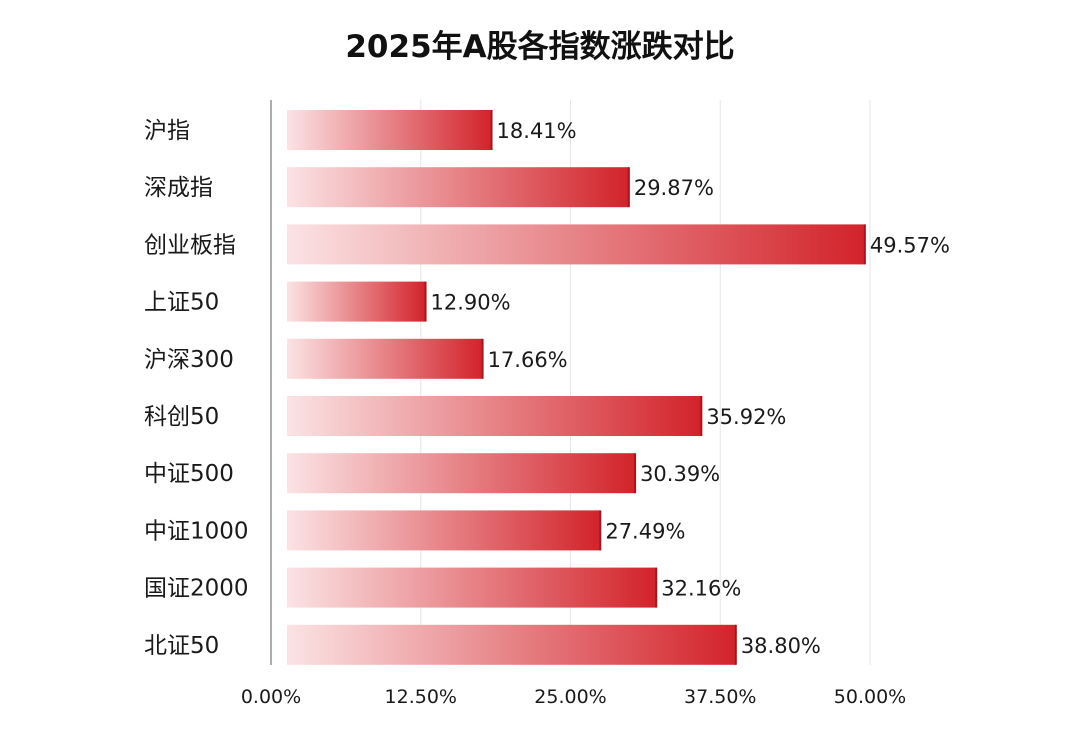 The height and width of the screenshot is (742, 1080). I want to click on category-label: 科创50, so click(181, 417).